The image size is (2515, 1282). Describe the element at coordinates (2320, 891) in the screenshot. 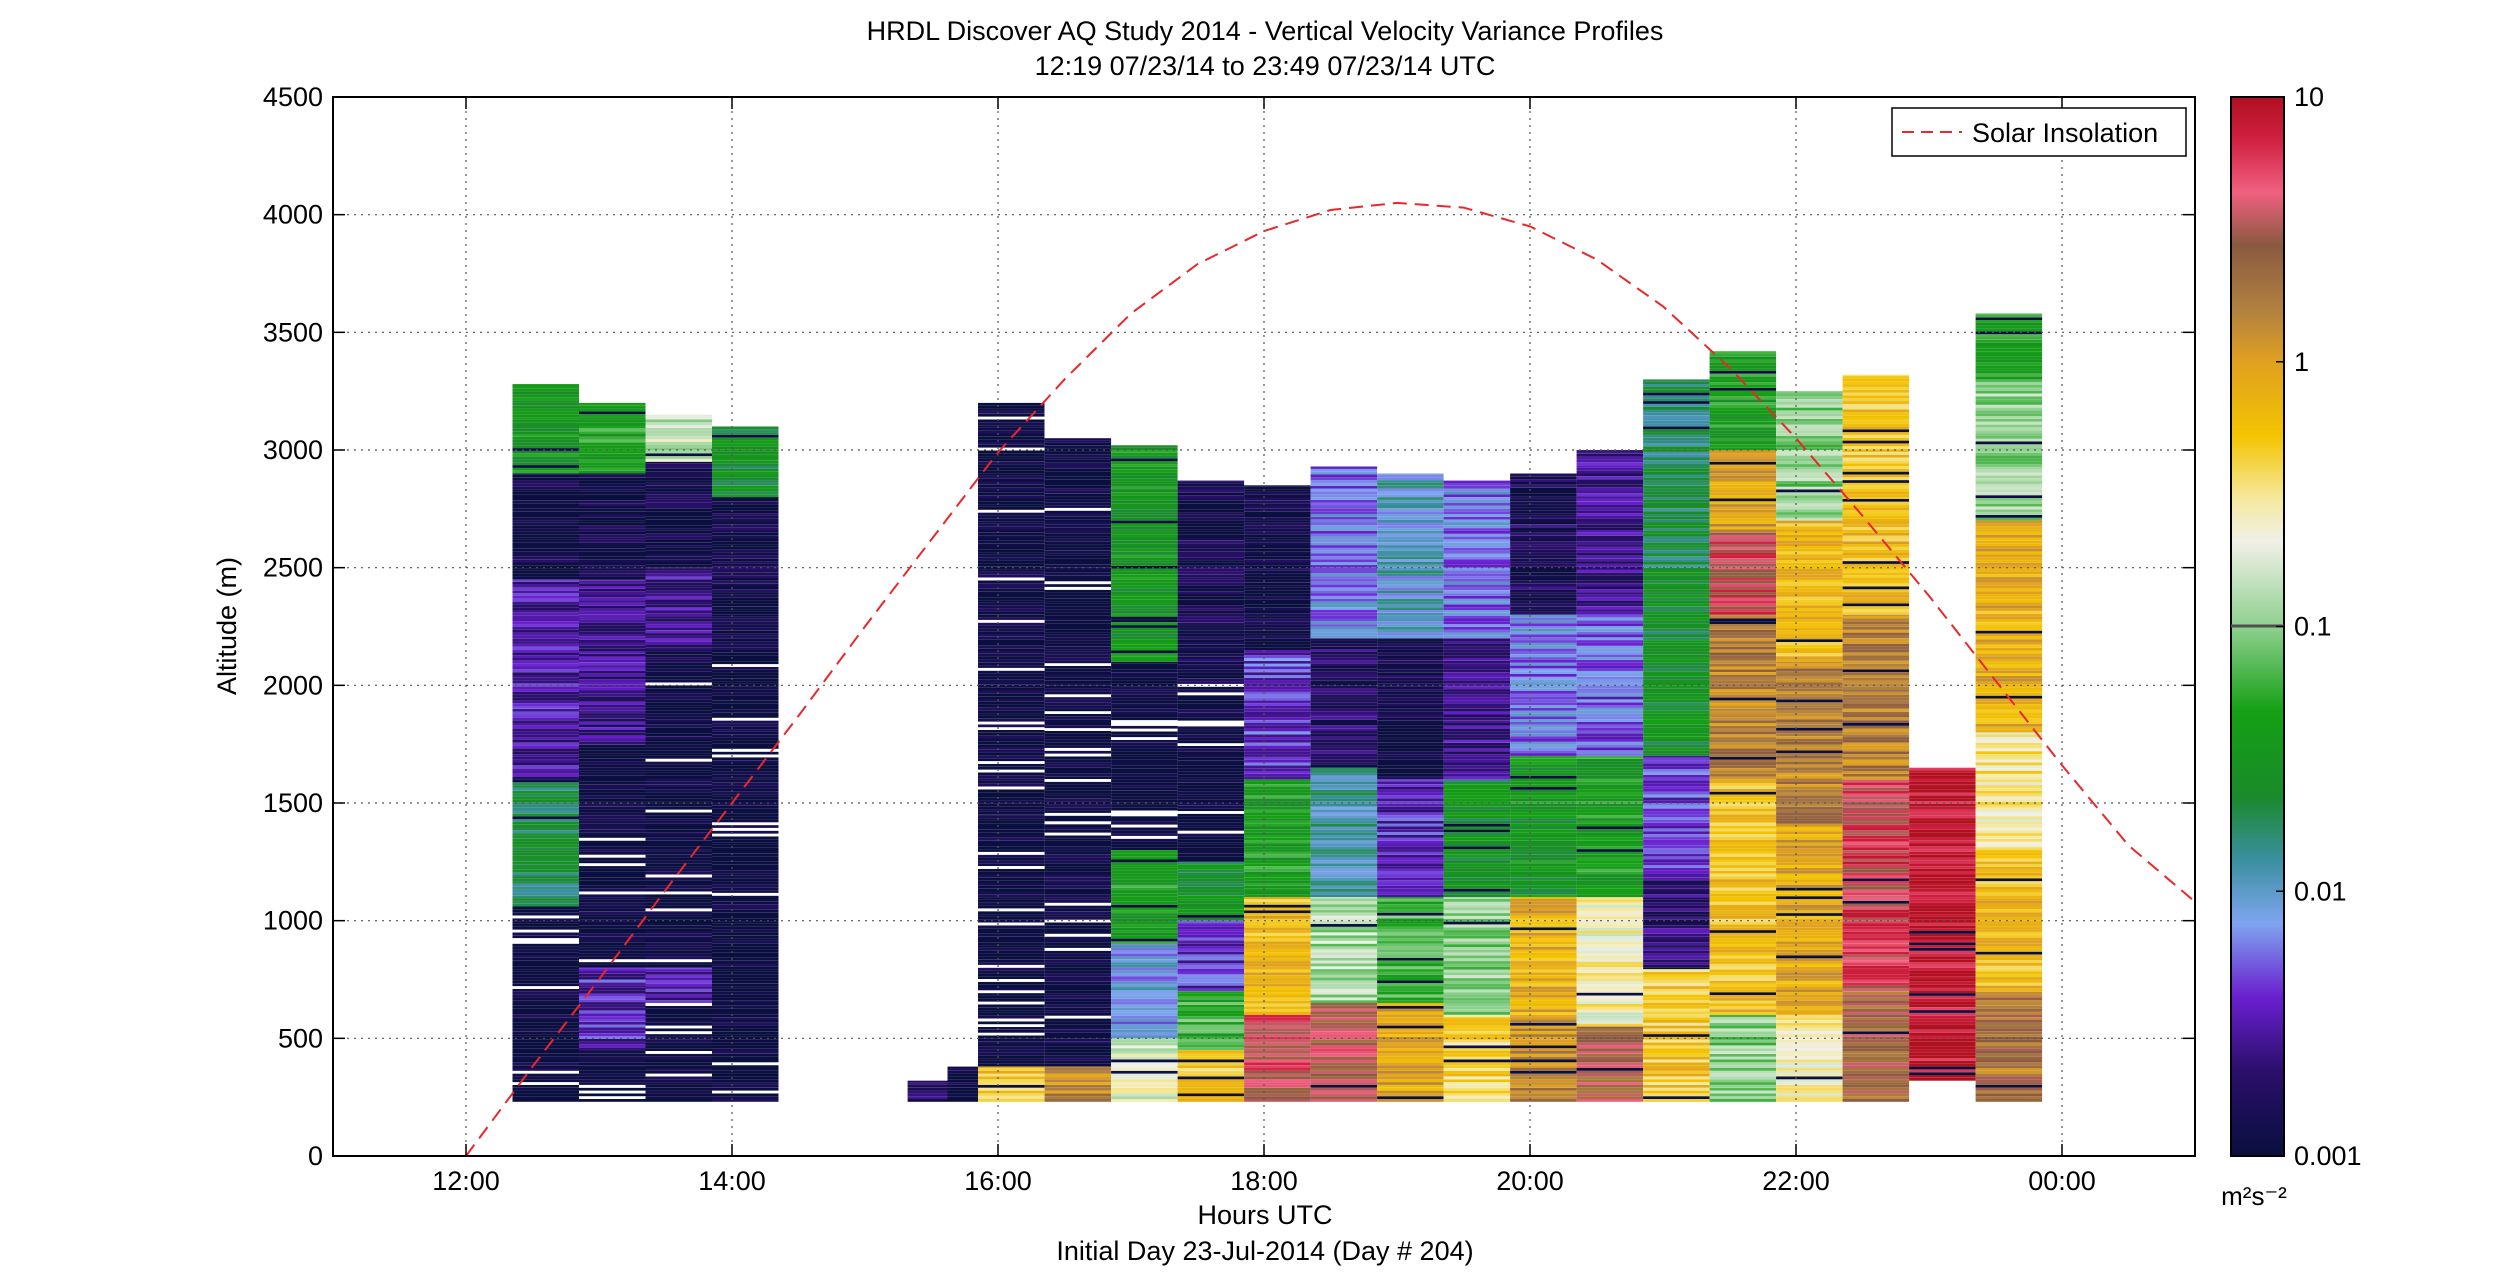

I see `colorbar-tick-label: 0.01` at that location.